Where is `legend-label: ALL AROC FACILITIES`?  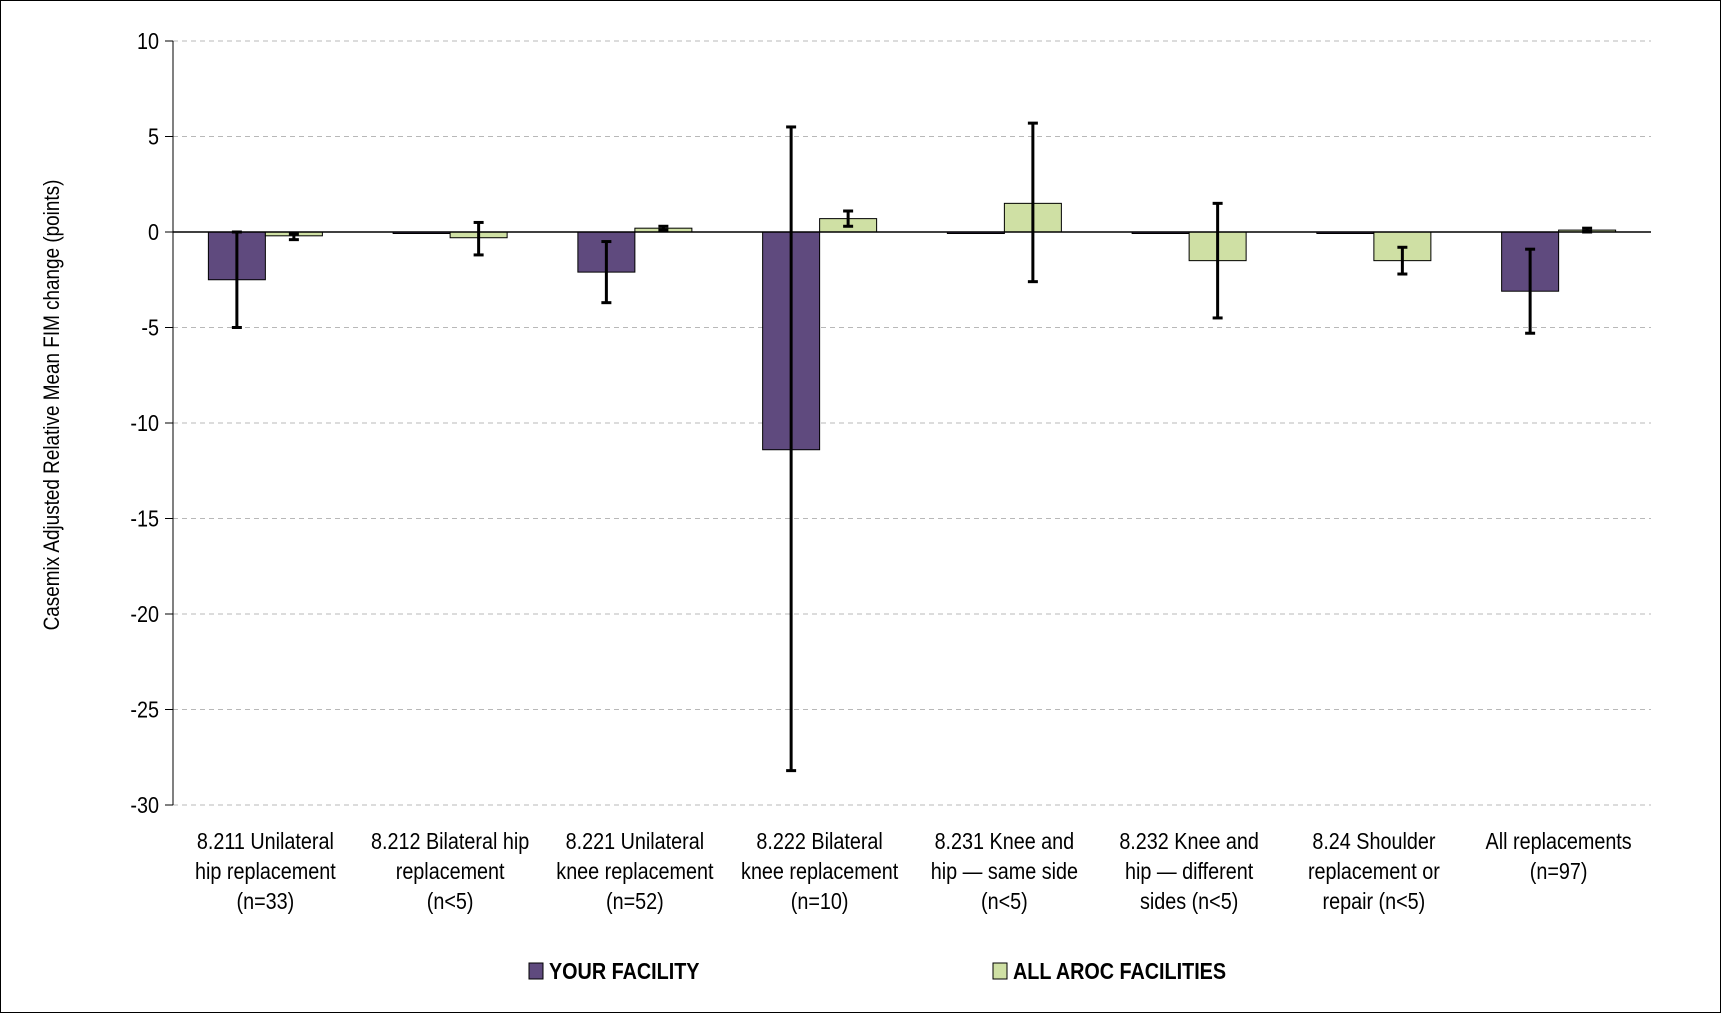 legend-label: ALL AROC FACILITIES is located at coordinates (1119, 972).